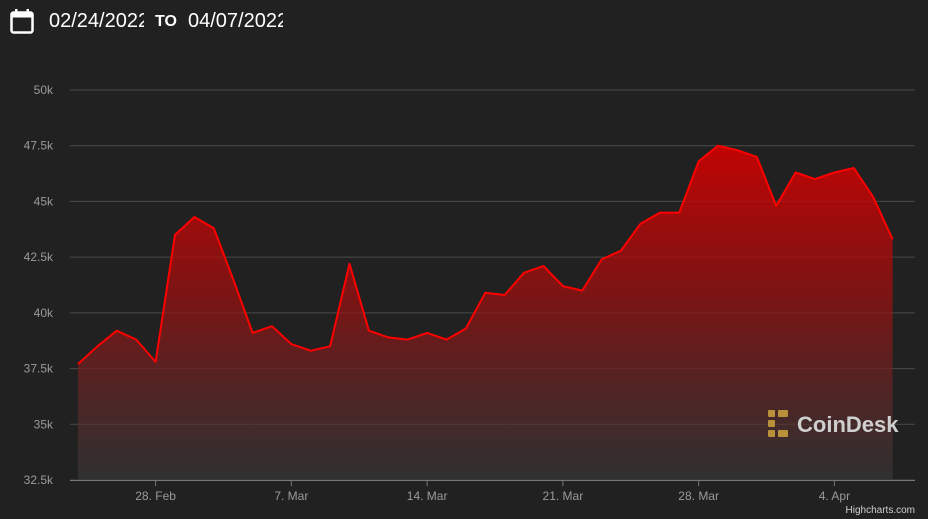 The height and width of the screenshot is (519, 928). Describe the element at coordinates (563, 496) in the screenshot. I see `x-tick-label: 21. Mar` at that location.